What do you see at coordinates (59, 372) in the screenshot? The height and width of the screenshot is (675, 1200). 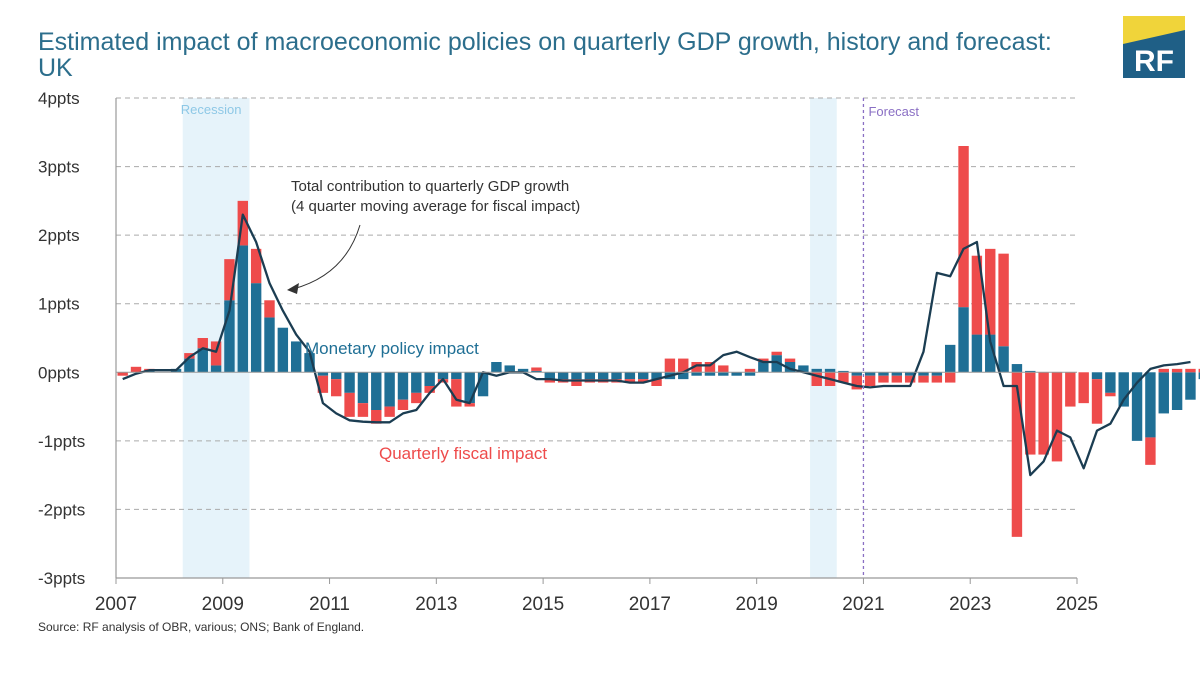 I see `y-tick-label: 0ppts` at bounding box center [59, 372].